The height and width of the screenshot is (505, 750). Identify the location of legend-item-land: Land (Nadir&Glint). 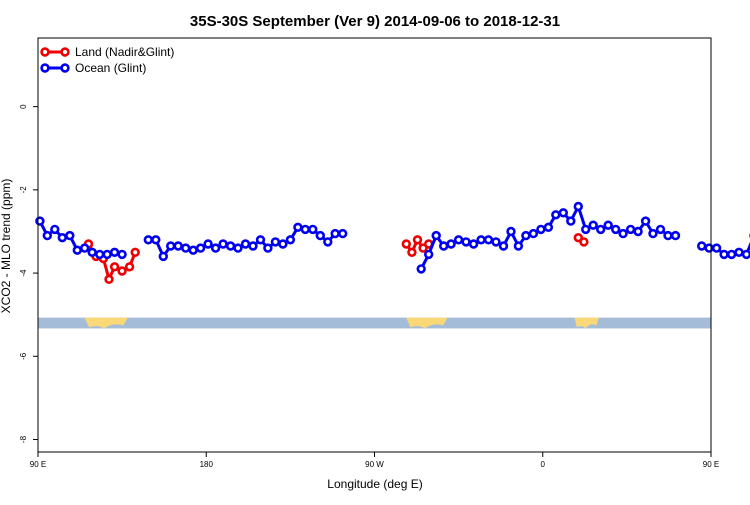
(108, 52).